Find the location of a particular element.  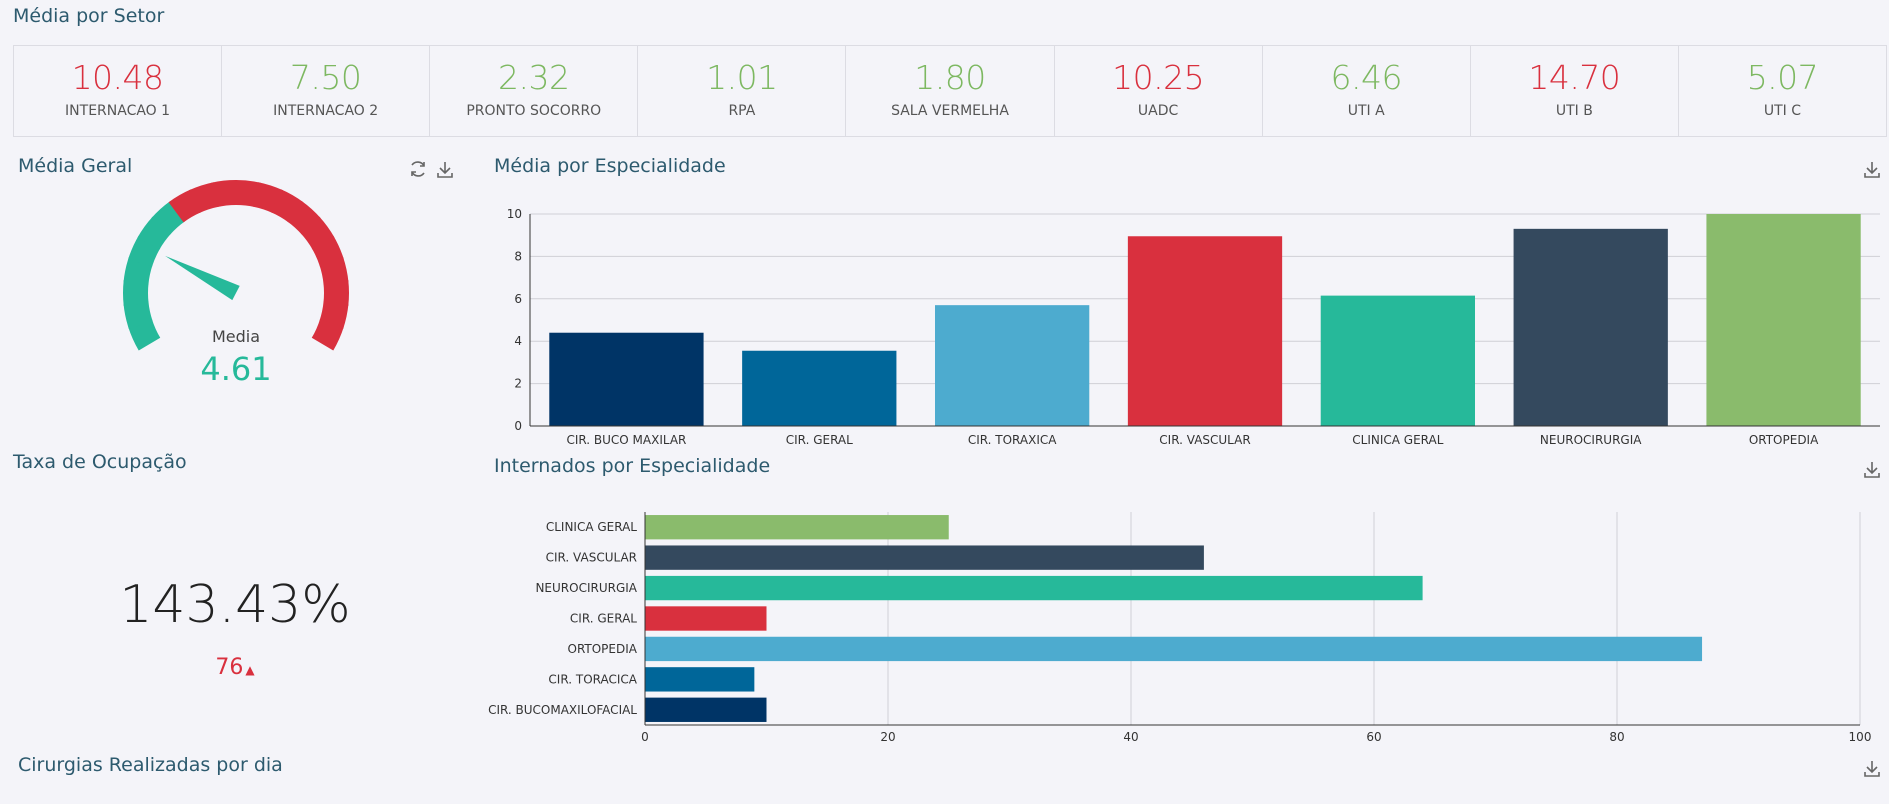

x-tick-label: 100 is located at coordinates (1860, 737).